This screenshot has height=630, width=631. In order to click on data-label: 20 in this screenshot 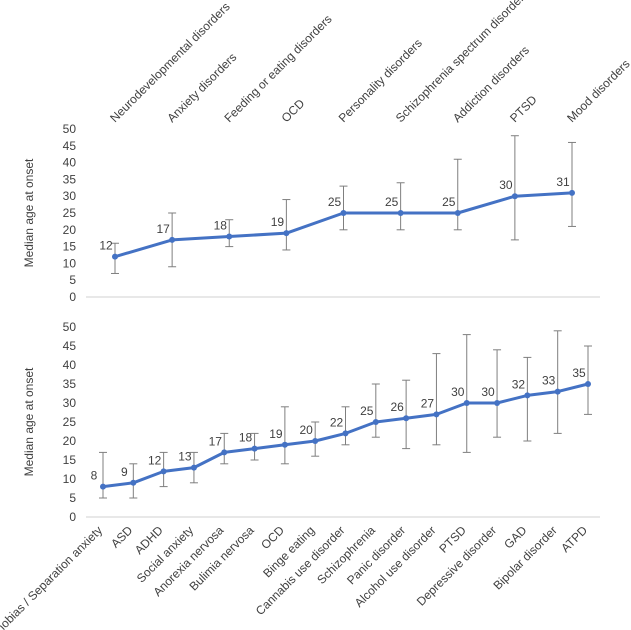, I will do `click(307, 430)`.